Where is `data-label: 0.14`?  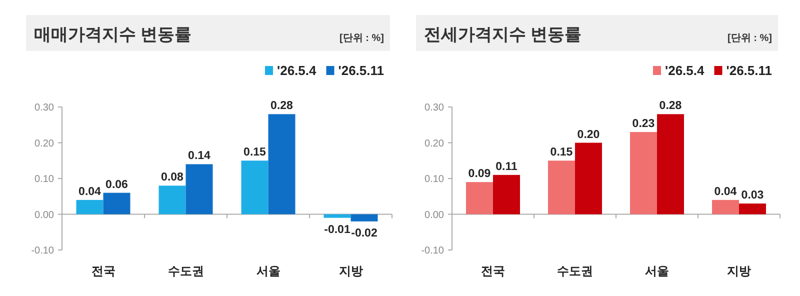 data-label: 0.14 is located at coordinates (200, 156).